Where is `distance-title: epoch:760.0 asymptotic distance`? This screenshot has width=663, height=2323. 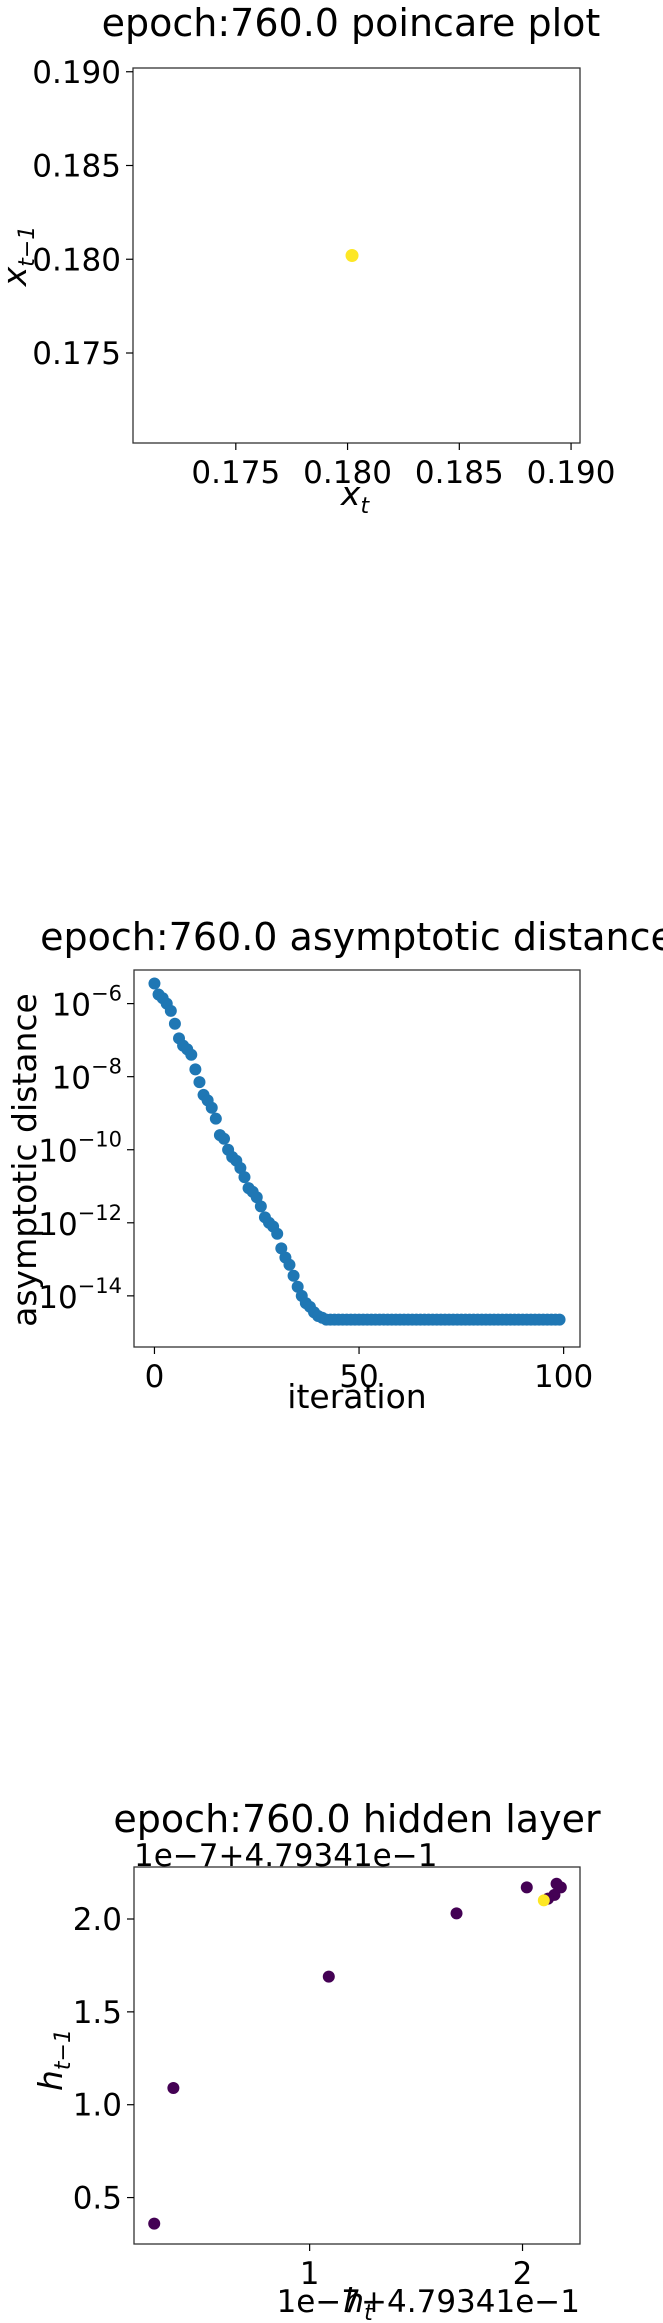 distance-title: epoch:760.0 asymptotic distance is located at coordinates (351, 937).